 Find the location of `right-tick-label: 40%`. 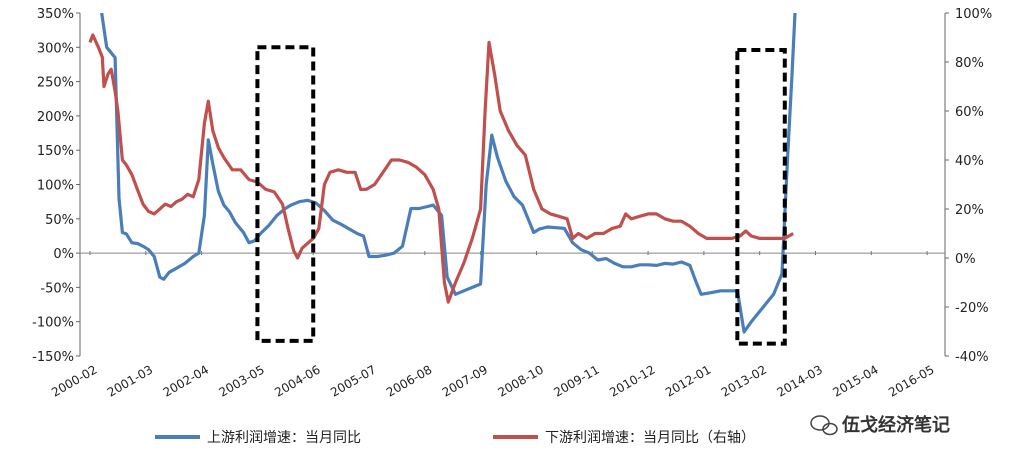

right-tick-label: 40% is located at coordinates (969, 161).